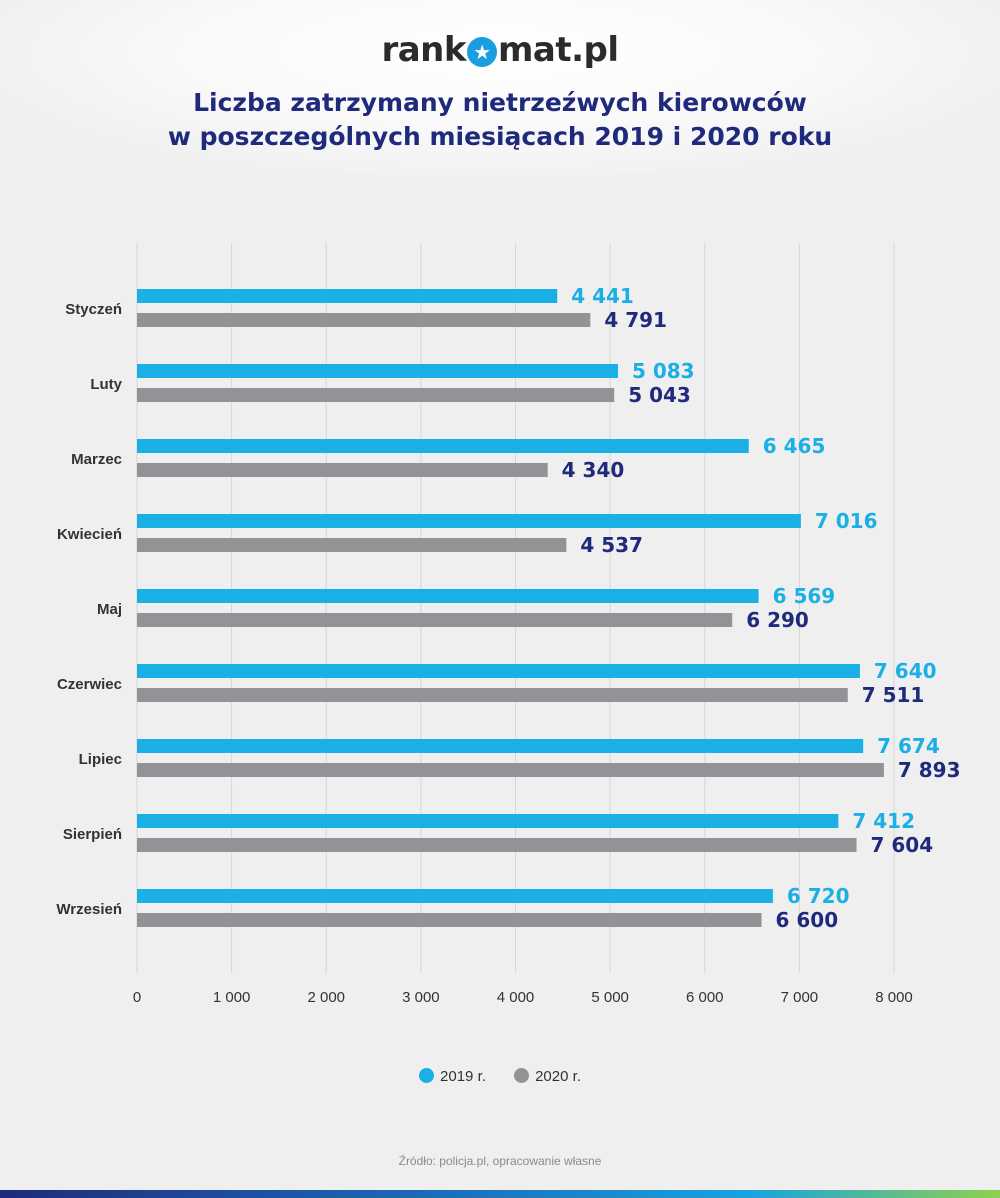 The height and width of the screenshot is (1198, 1000). I want to click on logo-text-right: mat.pl, so click(558, 50).